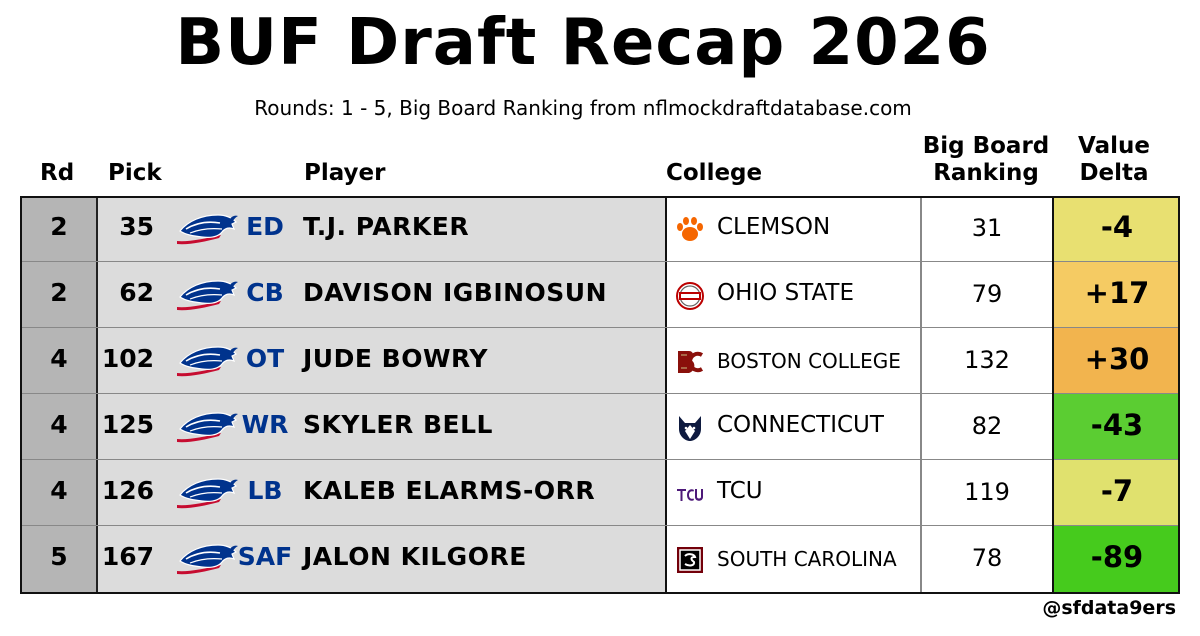 The height and width of the screenshot is (636, 1200). What do you see at coordinates (986, 146) in the screenshot?
I see `header-big-board-line1: Big Board` at bounding box center [986, 146].